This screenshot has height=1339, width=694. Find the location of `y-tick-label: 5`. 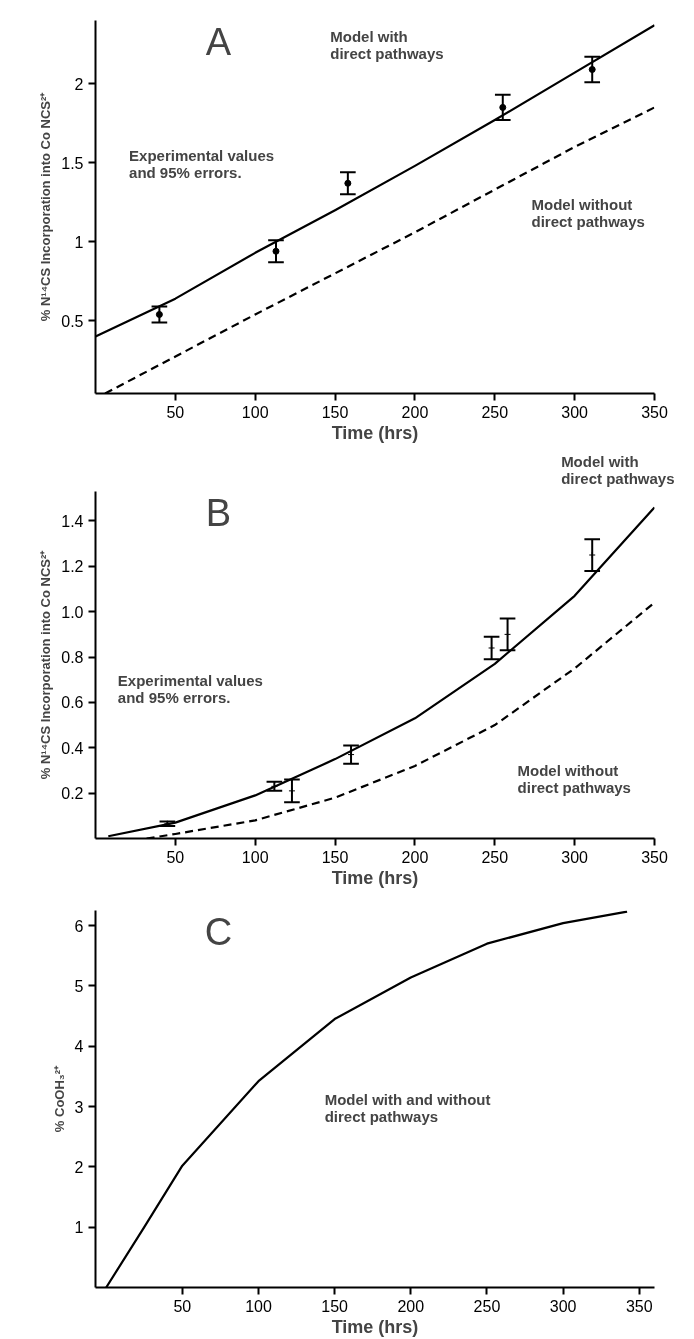

y-tick-label: 5 is located at coordinates (79, 986).